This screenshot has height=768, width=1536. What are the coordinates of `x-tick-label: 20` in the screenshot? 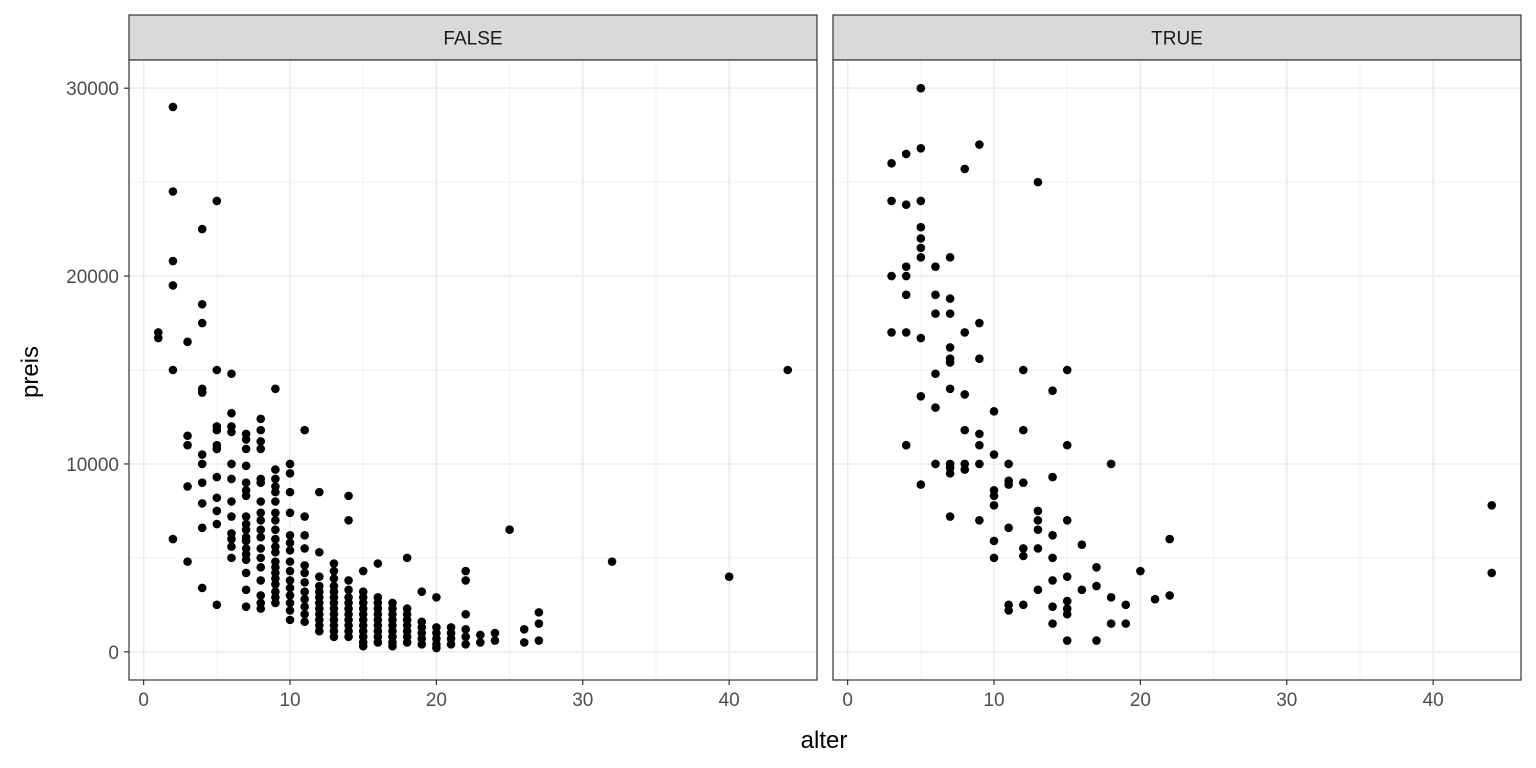 It's located at (1140, 700).